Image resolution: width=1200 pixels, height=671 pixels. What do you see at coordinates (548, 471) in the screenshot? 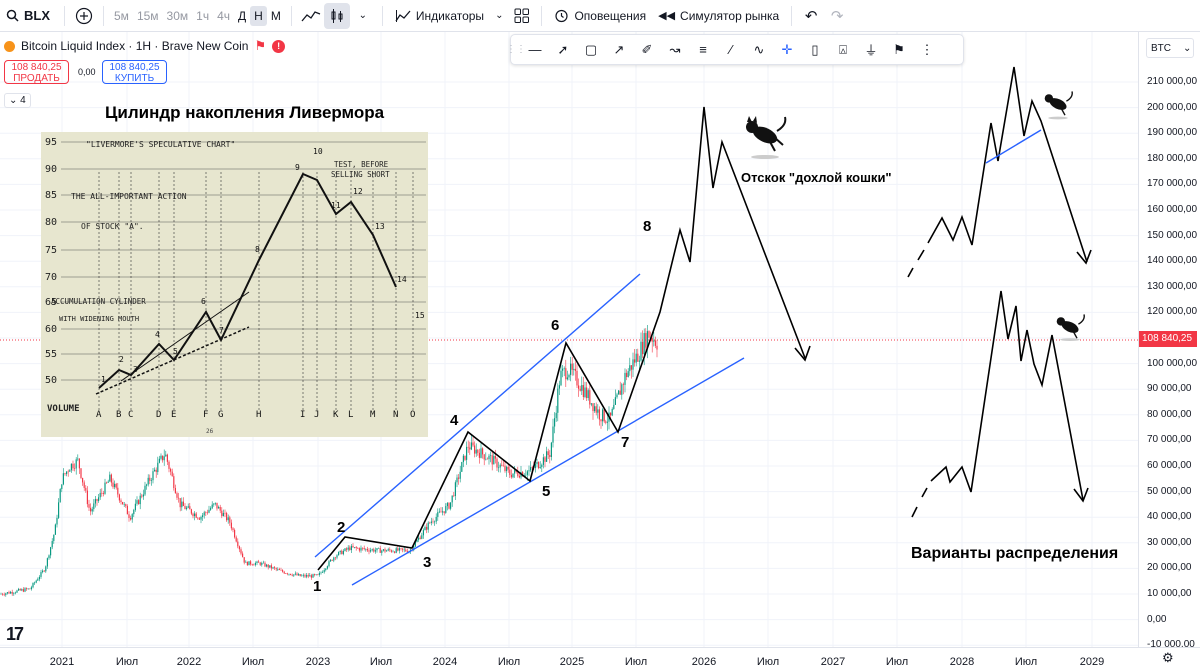
I see `channel-lower-line` at bounding box center [548, 471].